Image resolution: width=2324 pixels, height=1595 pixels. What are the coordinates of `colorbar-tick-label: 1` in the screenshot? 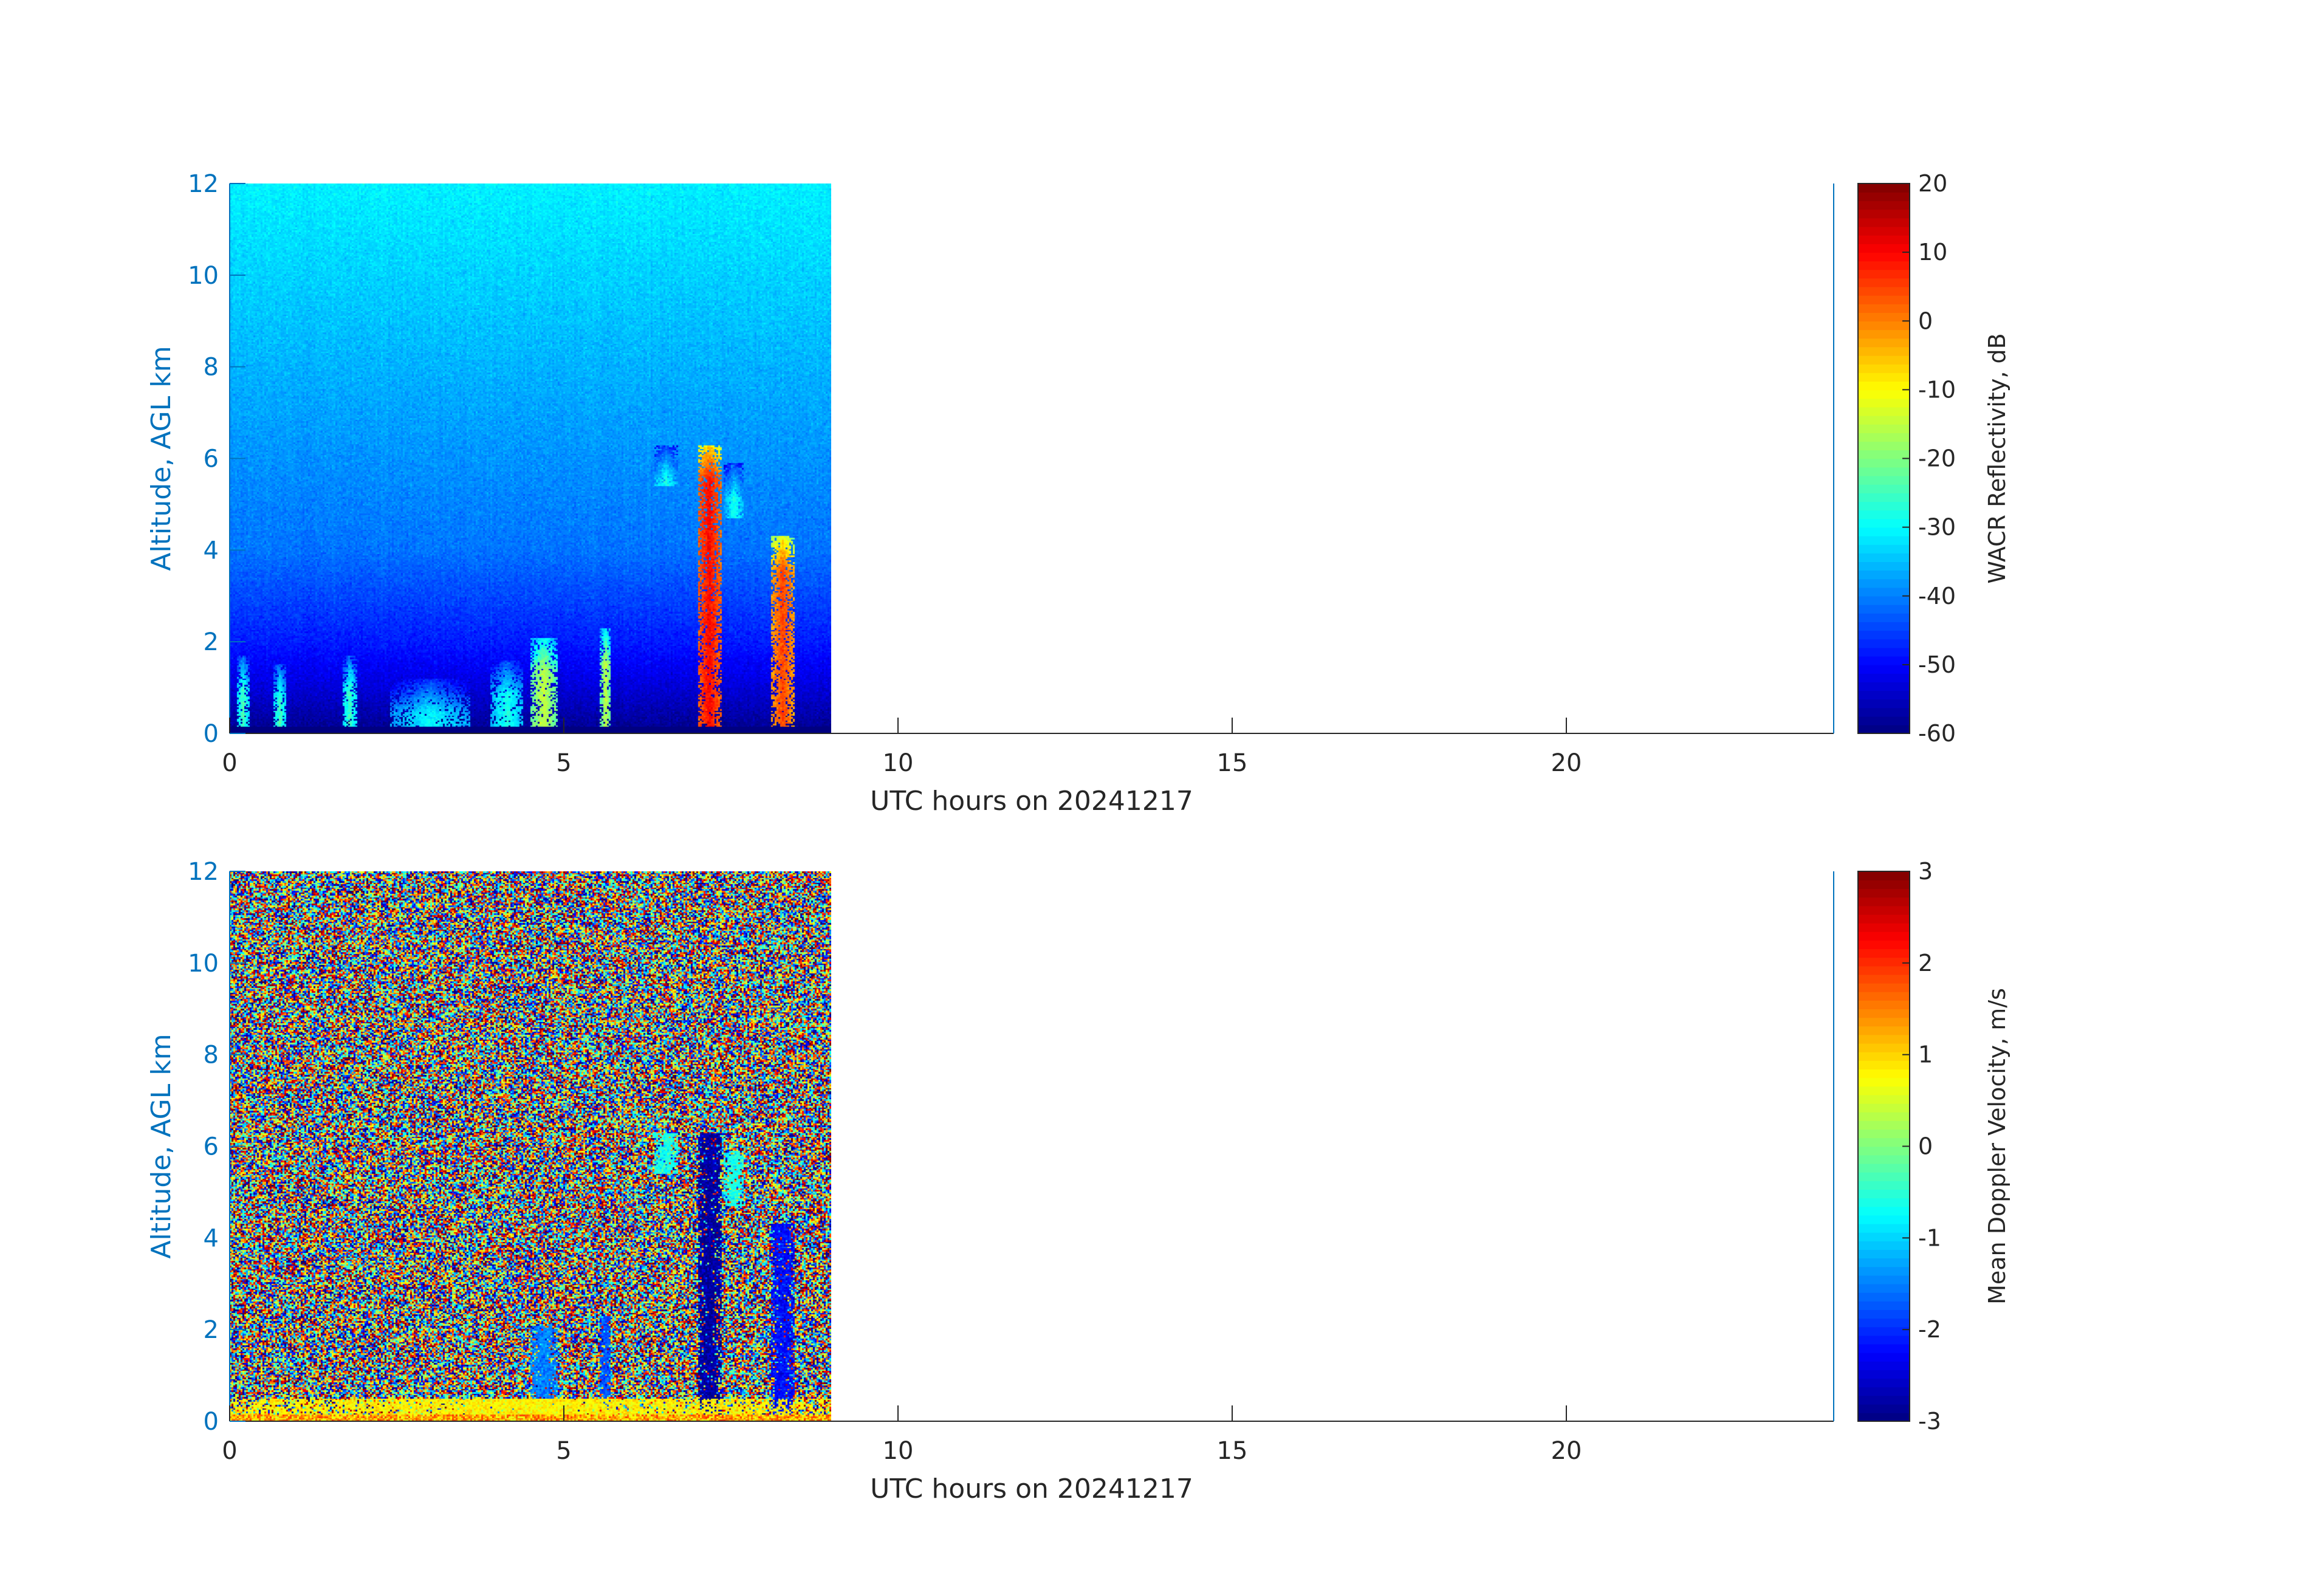 It's located at (1926, 1054).